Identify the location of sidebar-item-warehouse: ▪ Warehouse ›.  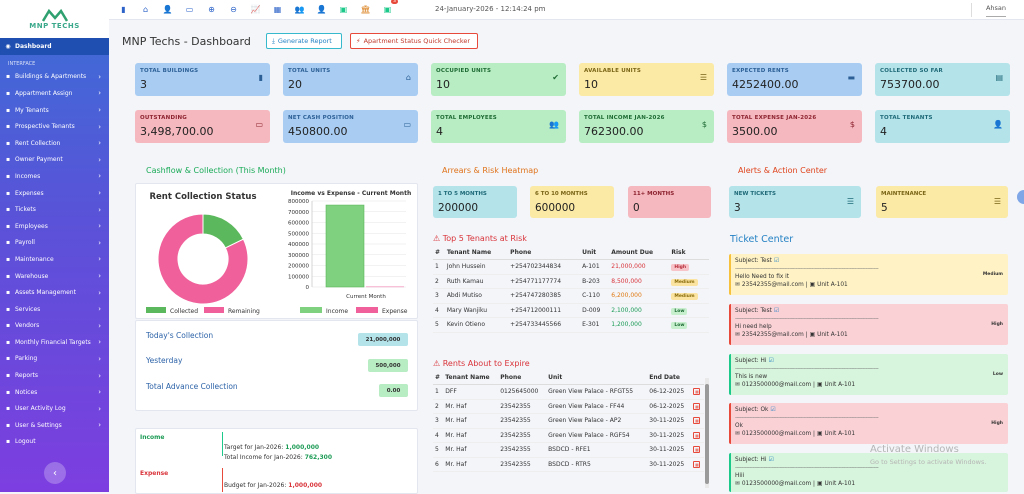
(54, 276).